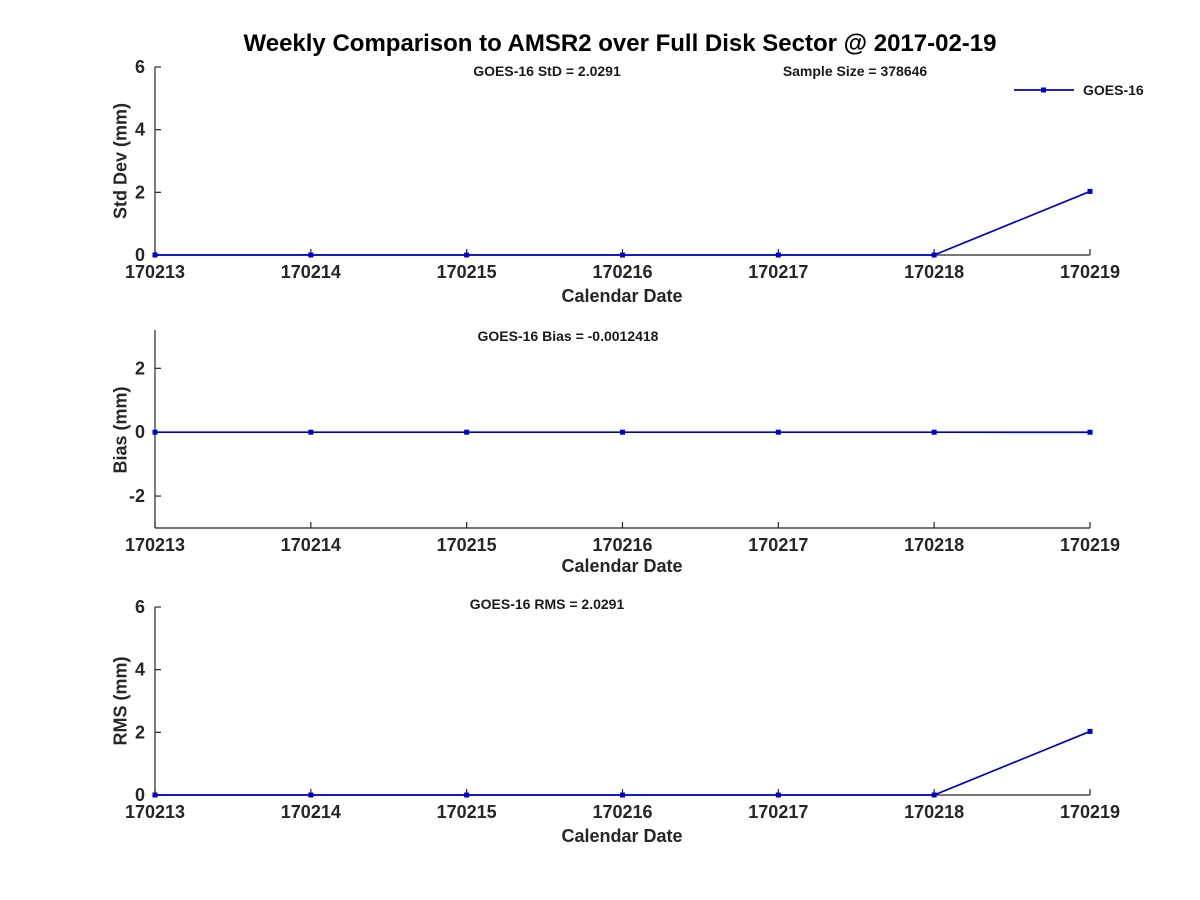 Image resolution: width=1200 pixels, height=900 pixels. Describe the element at coordinates (1078, 90) in the screenshot. I see `legend: GOES-16` at that location.